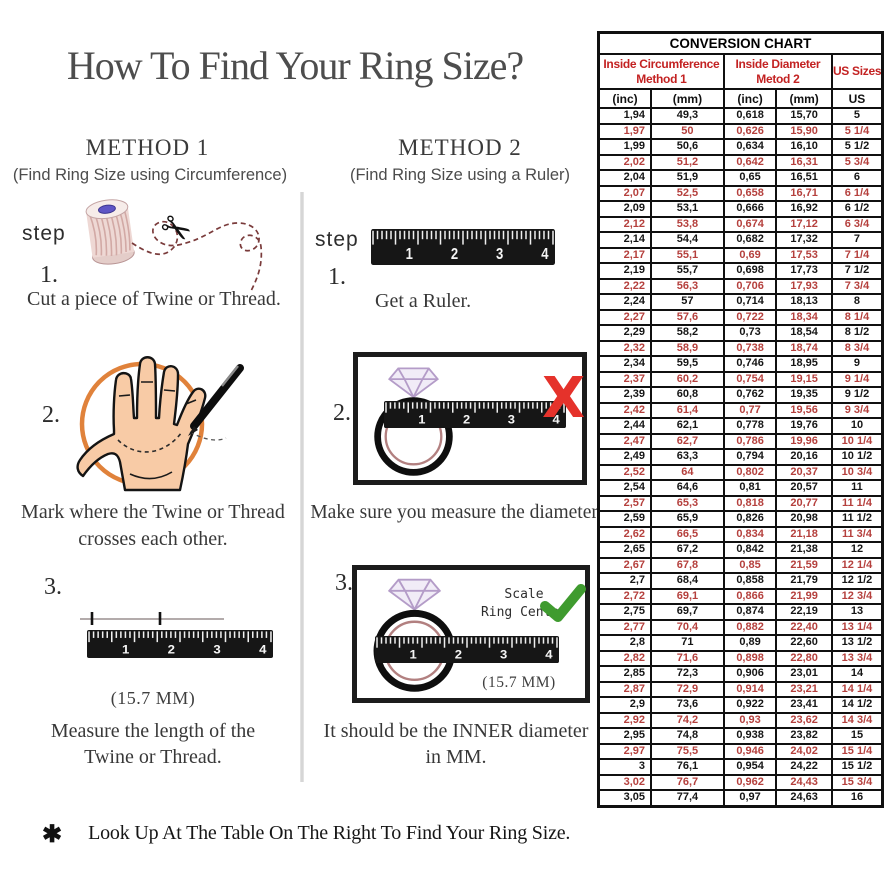  Describe the element at coordinates (687, 720) in the screenshot. I see `table-cell: 74,2` at that location.